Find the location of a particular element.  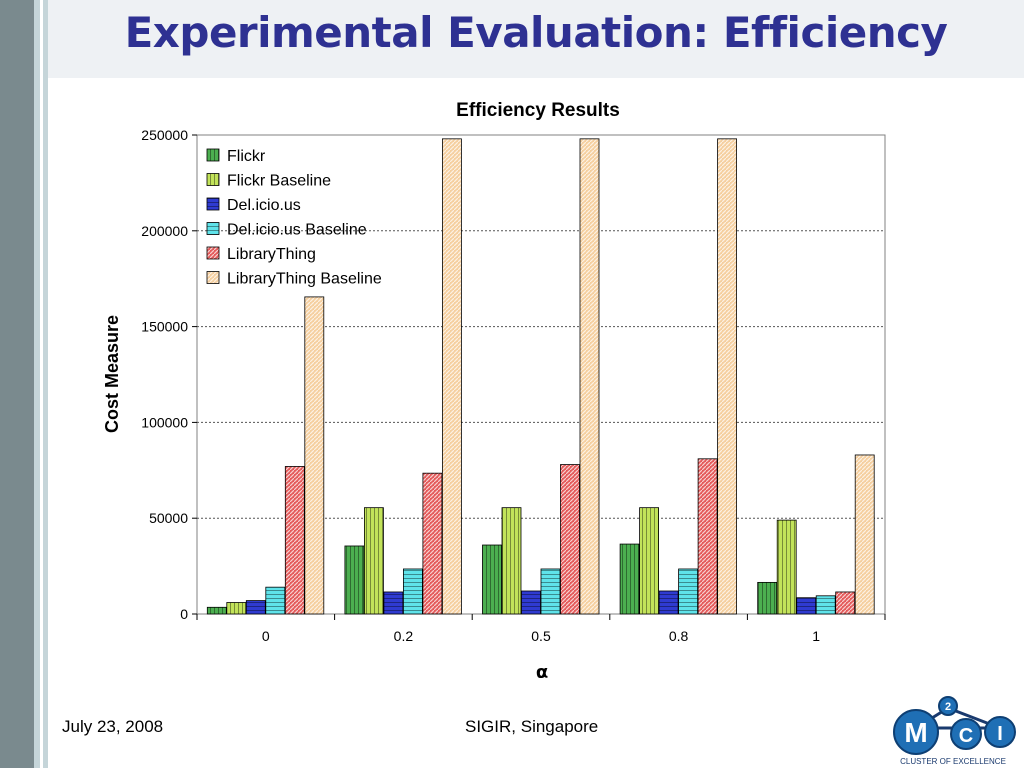

y-tick-label: 50000 is located at coordinates (168, 518).